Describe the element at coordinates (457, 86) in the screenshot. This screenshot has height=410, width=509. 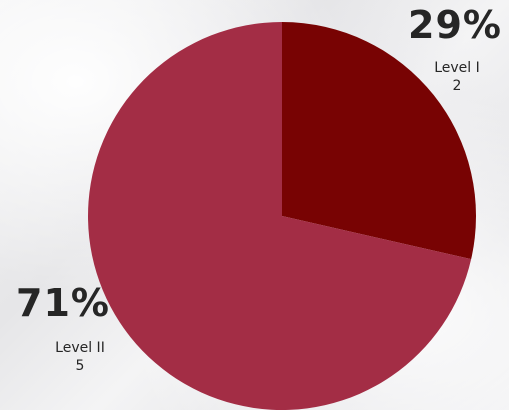
I see `slice-value-level-i: 2` at that location.